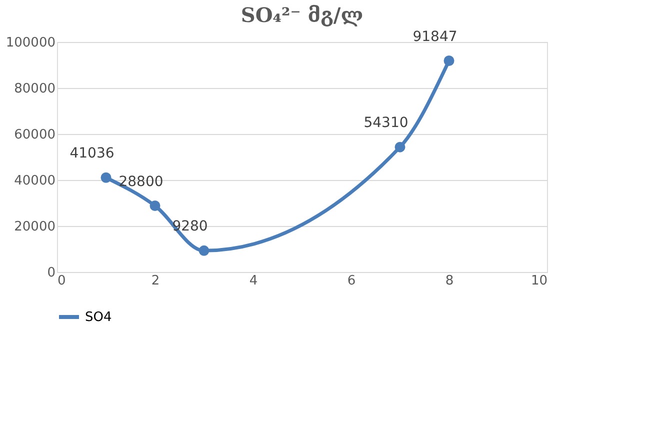 Image resolution: width=645 pixels, height=444 pixels. What do you see at coordinates (98, 317) in the screenshot?
I see `legend-label: SO4` at bounding box center [98, 317].